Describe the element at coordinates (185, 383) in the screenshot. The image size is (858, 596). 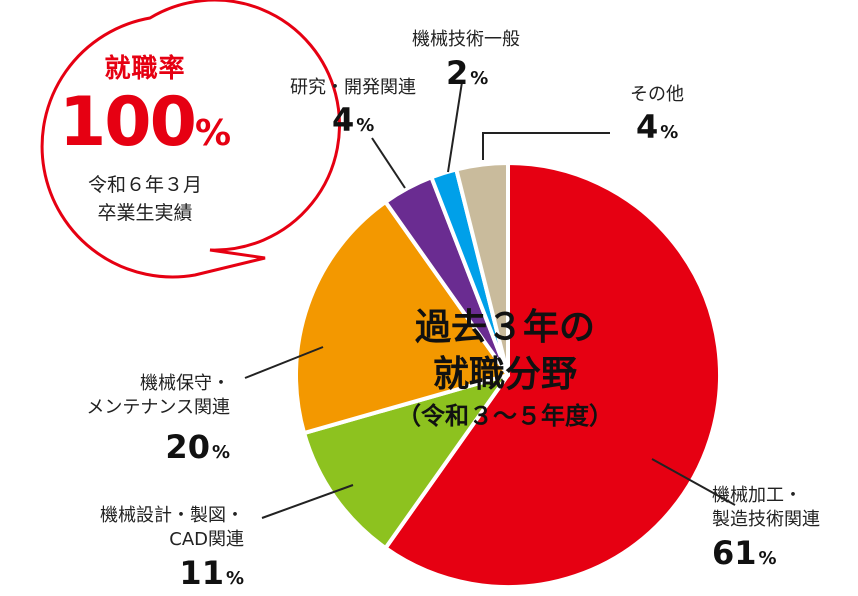
I see `label-hoshu-line1: 機械保守・` at that location.